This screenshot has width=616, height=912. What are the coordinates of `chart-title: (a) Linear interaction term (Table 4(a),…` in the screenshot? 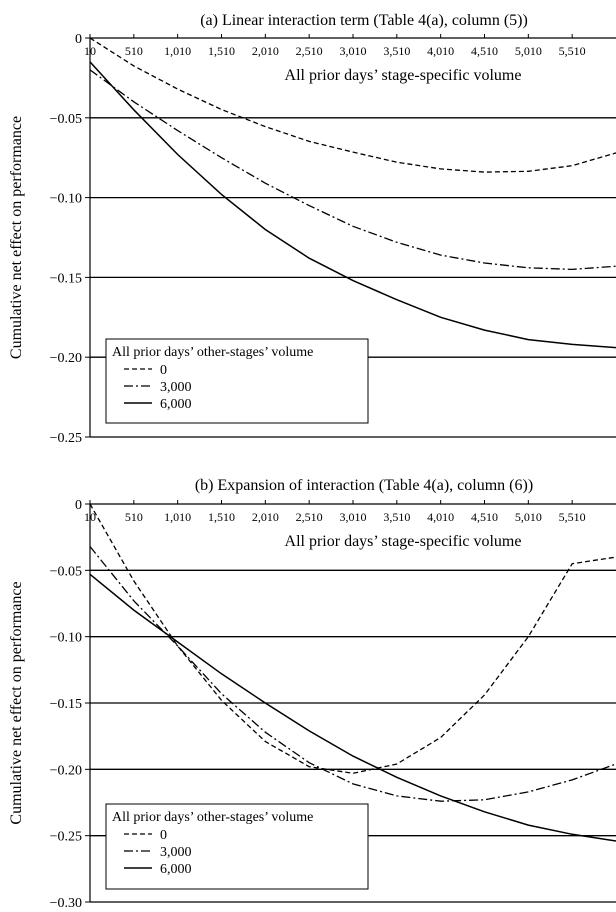 It's located at (364, 20).